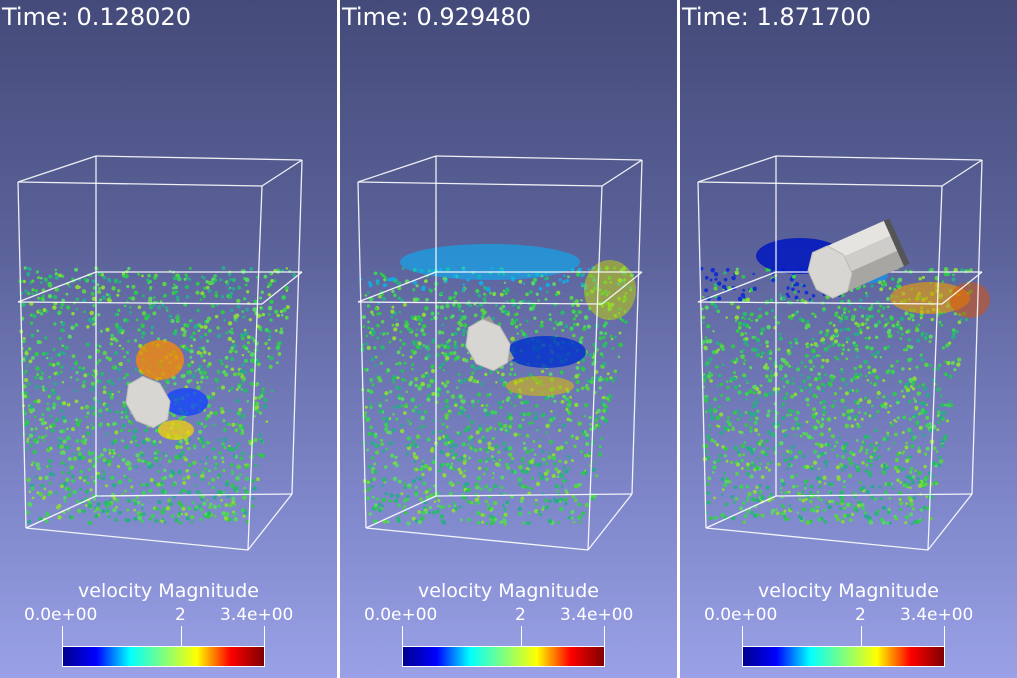 This screenshot has width=1017, height=678. Describe the element at coordinates (436, 17) in the screenshot. I see `time-label: Time: 0.929480` at that location.